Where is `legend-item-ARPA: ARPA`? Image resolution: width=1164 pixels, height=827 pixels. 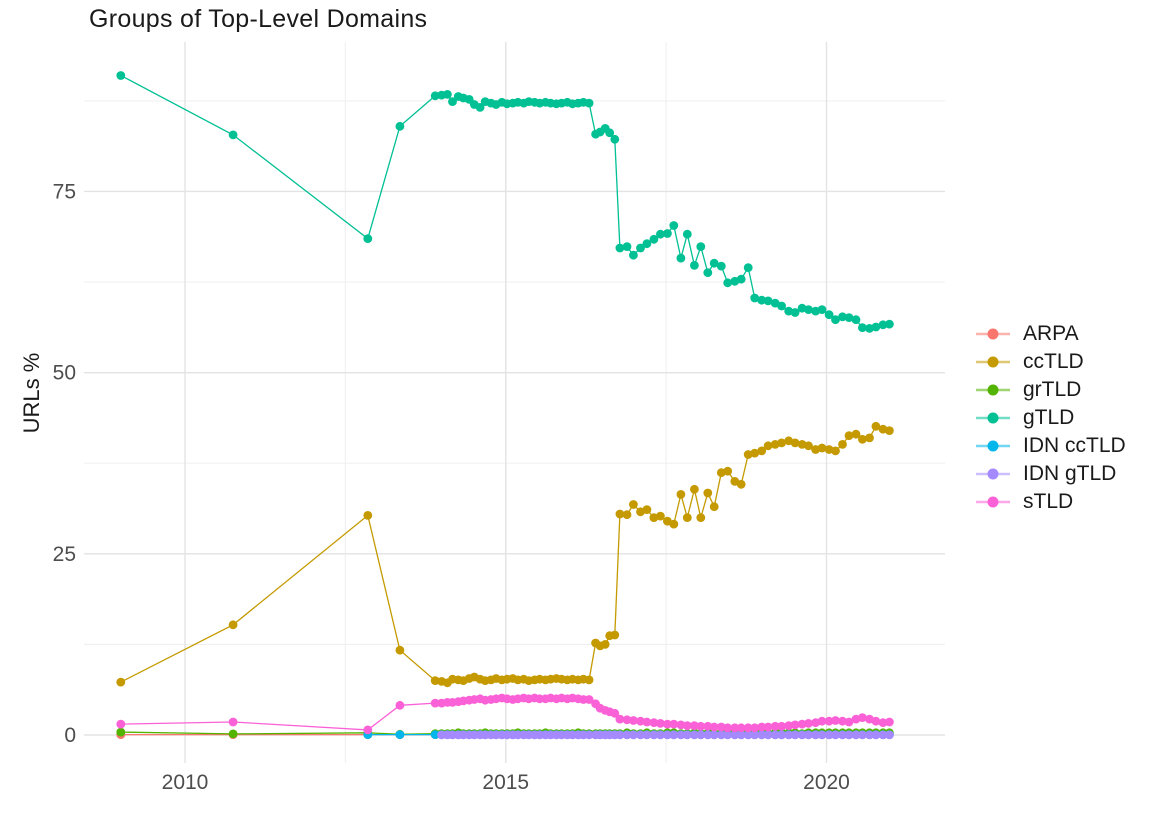
legend-item-ARPA: ARPA is located at coordinates (1051, 334).